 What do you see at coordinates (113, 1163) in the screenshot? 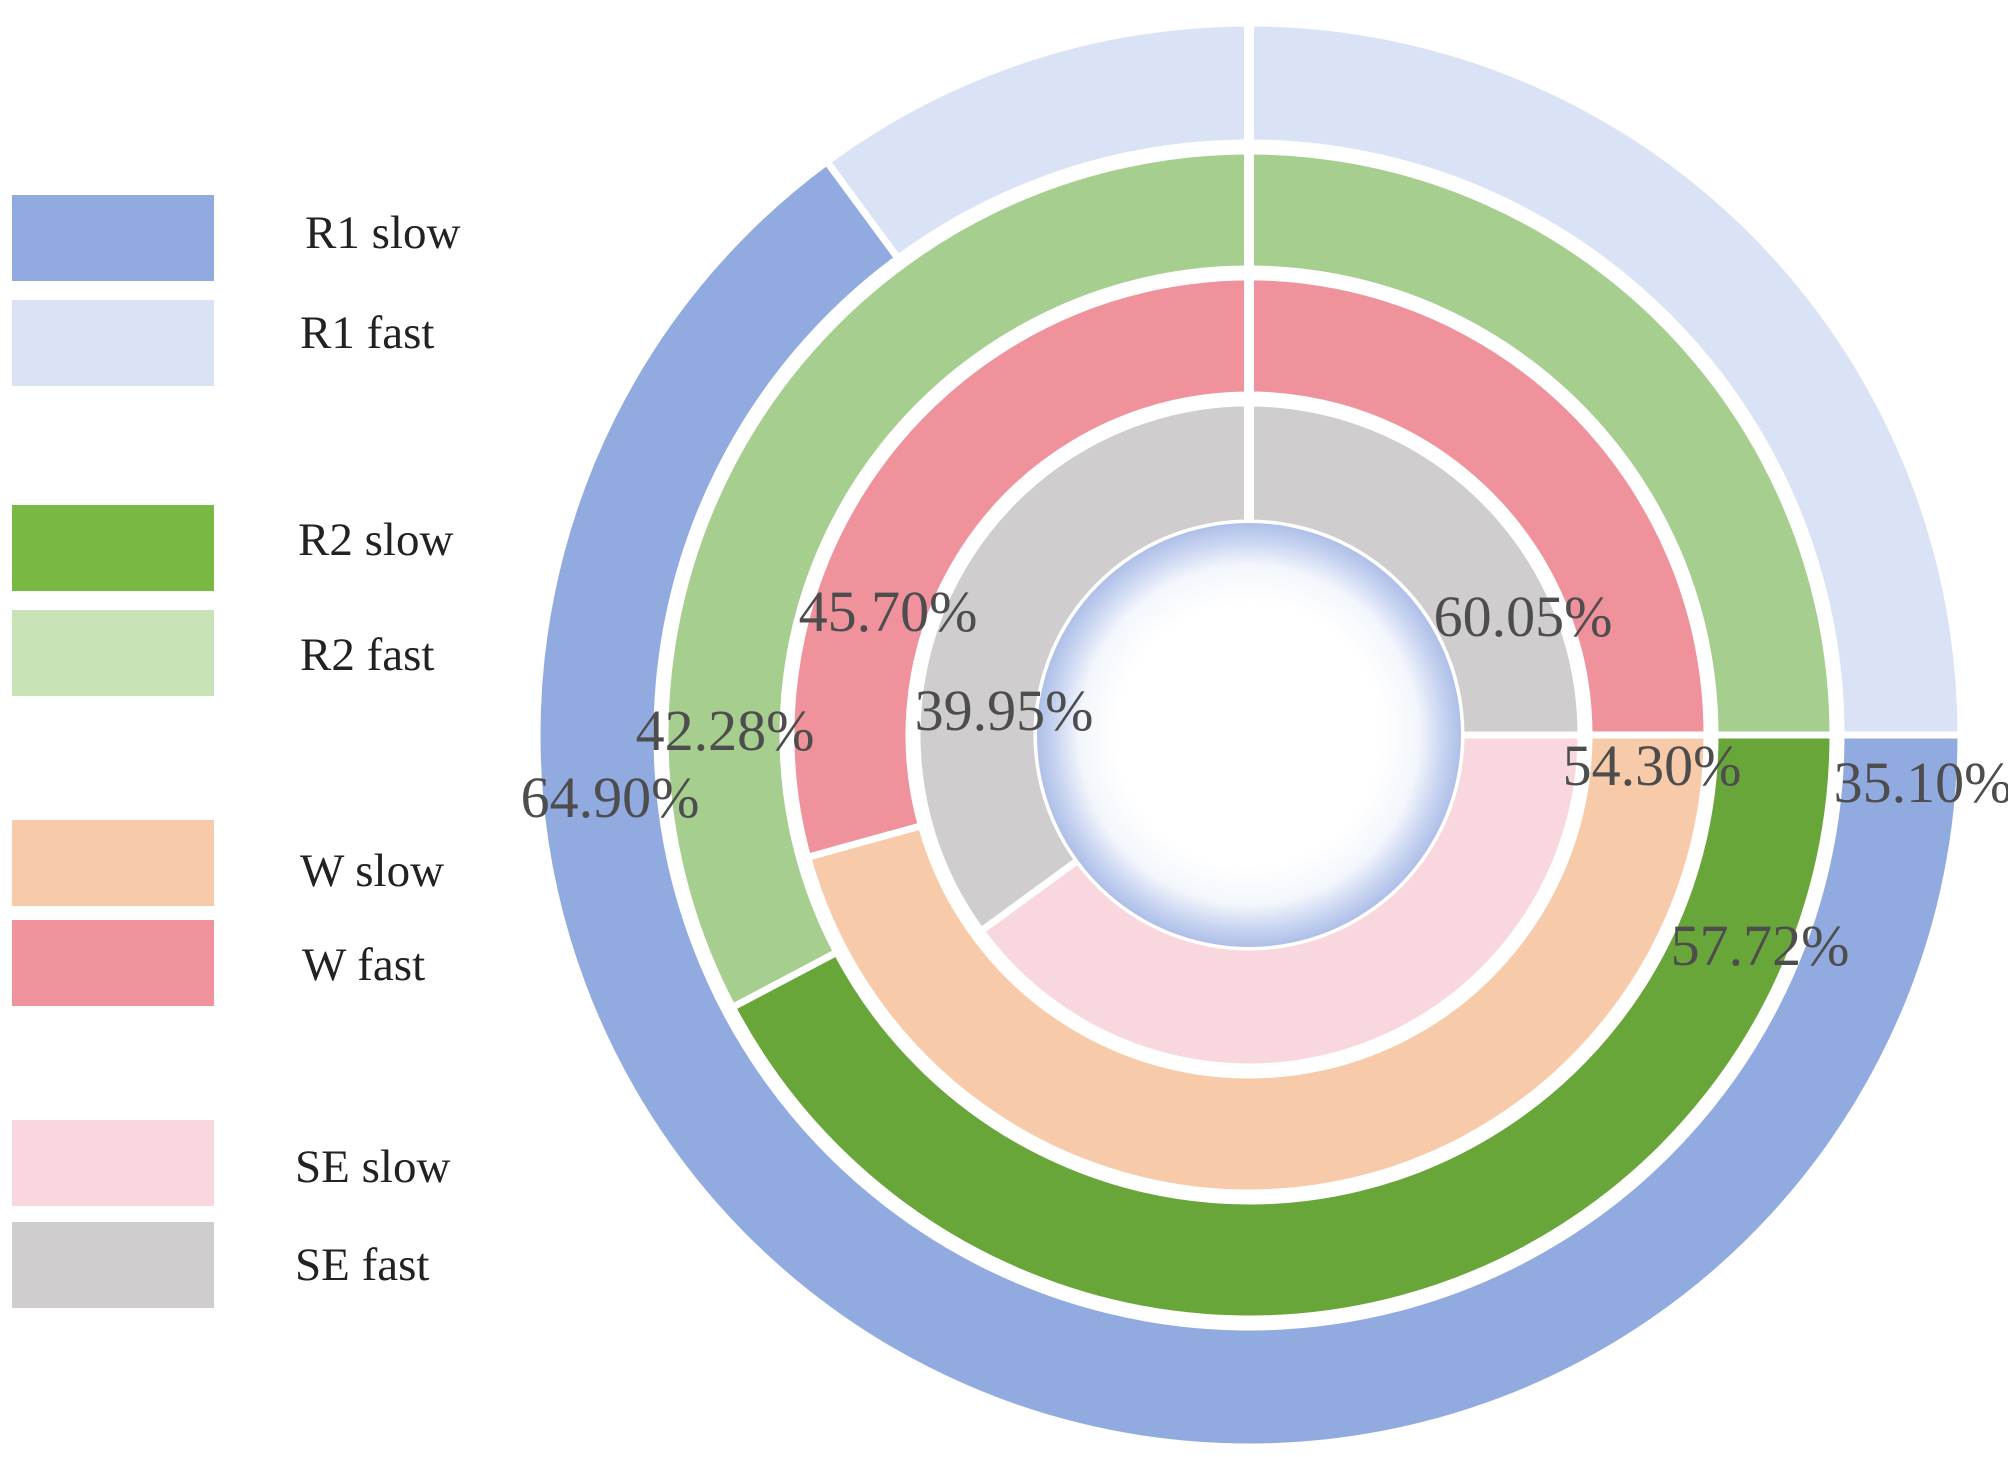
I see `legend-swatch-se-slow` at bounding box center [113, 1163].